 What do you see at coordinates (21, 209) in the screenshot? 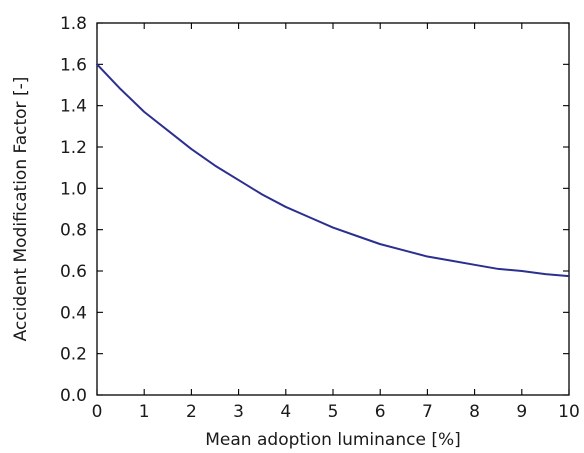
I see `y-axis-title: Accident Modification Factor [-]` at bounding box center [21, 209].